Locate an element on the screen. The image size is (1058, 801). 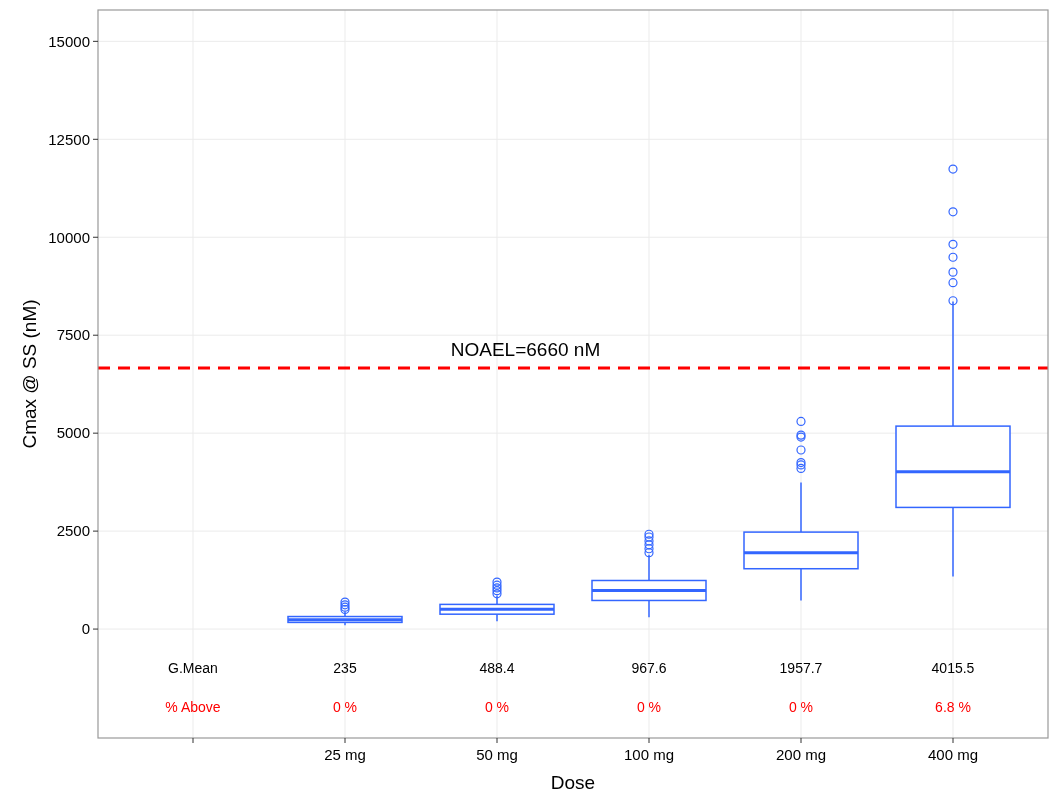
x-tick-label: 25 mg is located at coordinates (345, 754).